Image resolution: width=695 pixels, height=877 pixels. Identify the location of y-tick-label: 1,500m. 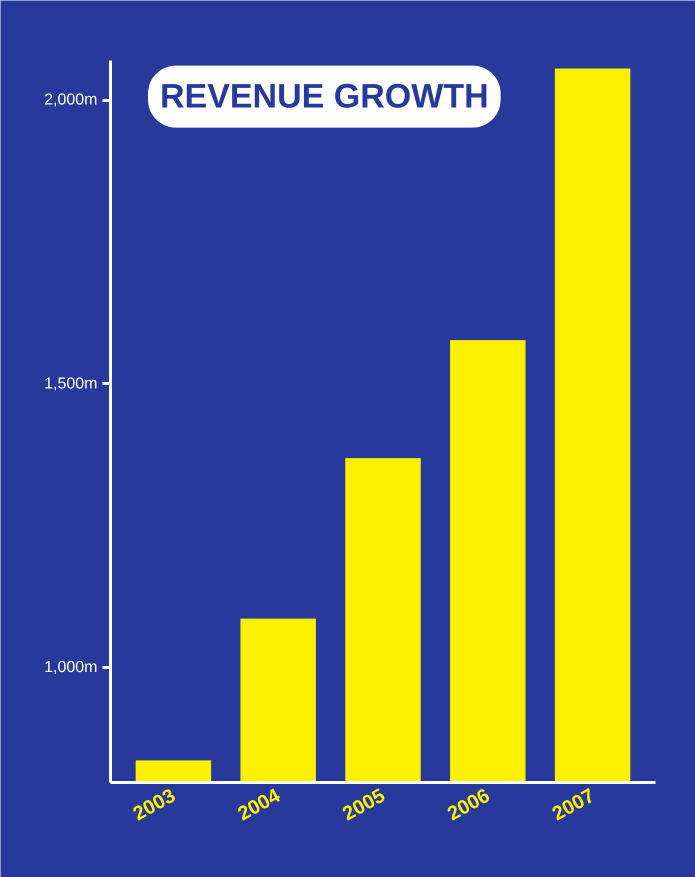
(71, 383).